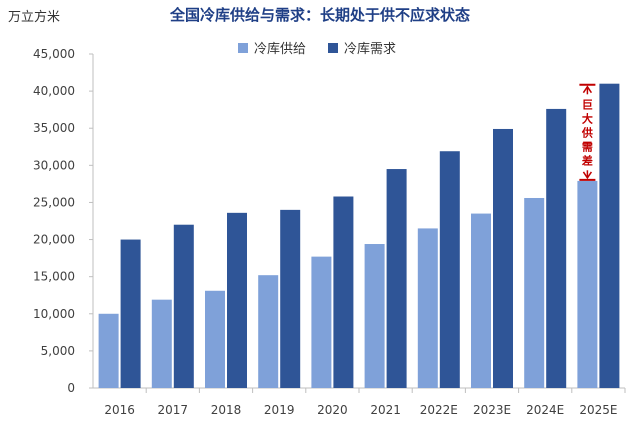 Image resolution: width=640 pixels, height=437 pixels. Describe the element at coordinates (58, 351) in the screenshot. I see `y-tick-label: 5,000` at that location.